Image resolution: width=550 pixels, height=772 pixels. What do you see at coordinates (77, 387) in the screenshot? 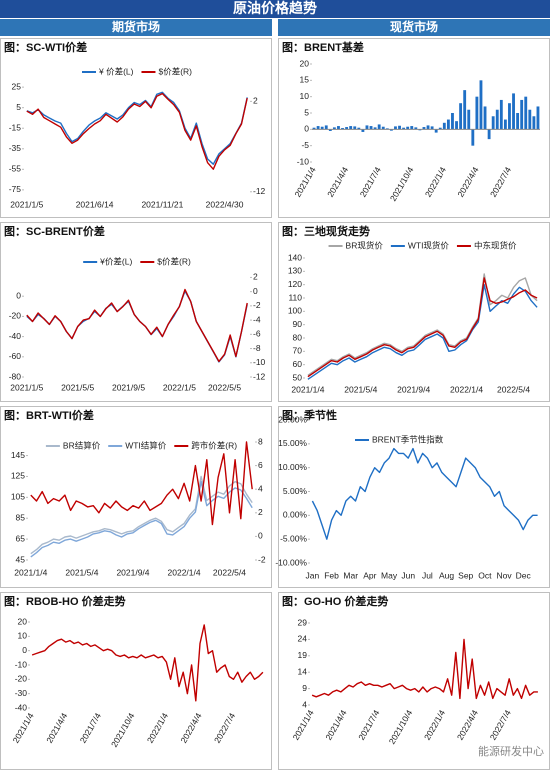
I see `x-tick-label: 2021/5/5` at bounding box center [77, 387].